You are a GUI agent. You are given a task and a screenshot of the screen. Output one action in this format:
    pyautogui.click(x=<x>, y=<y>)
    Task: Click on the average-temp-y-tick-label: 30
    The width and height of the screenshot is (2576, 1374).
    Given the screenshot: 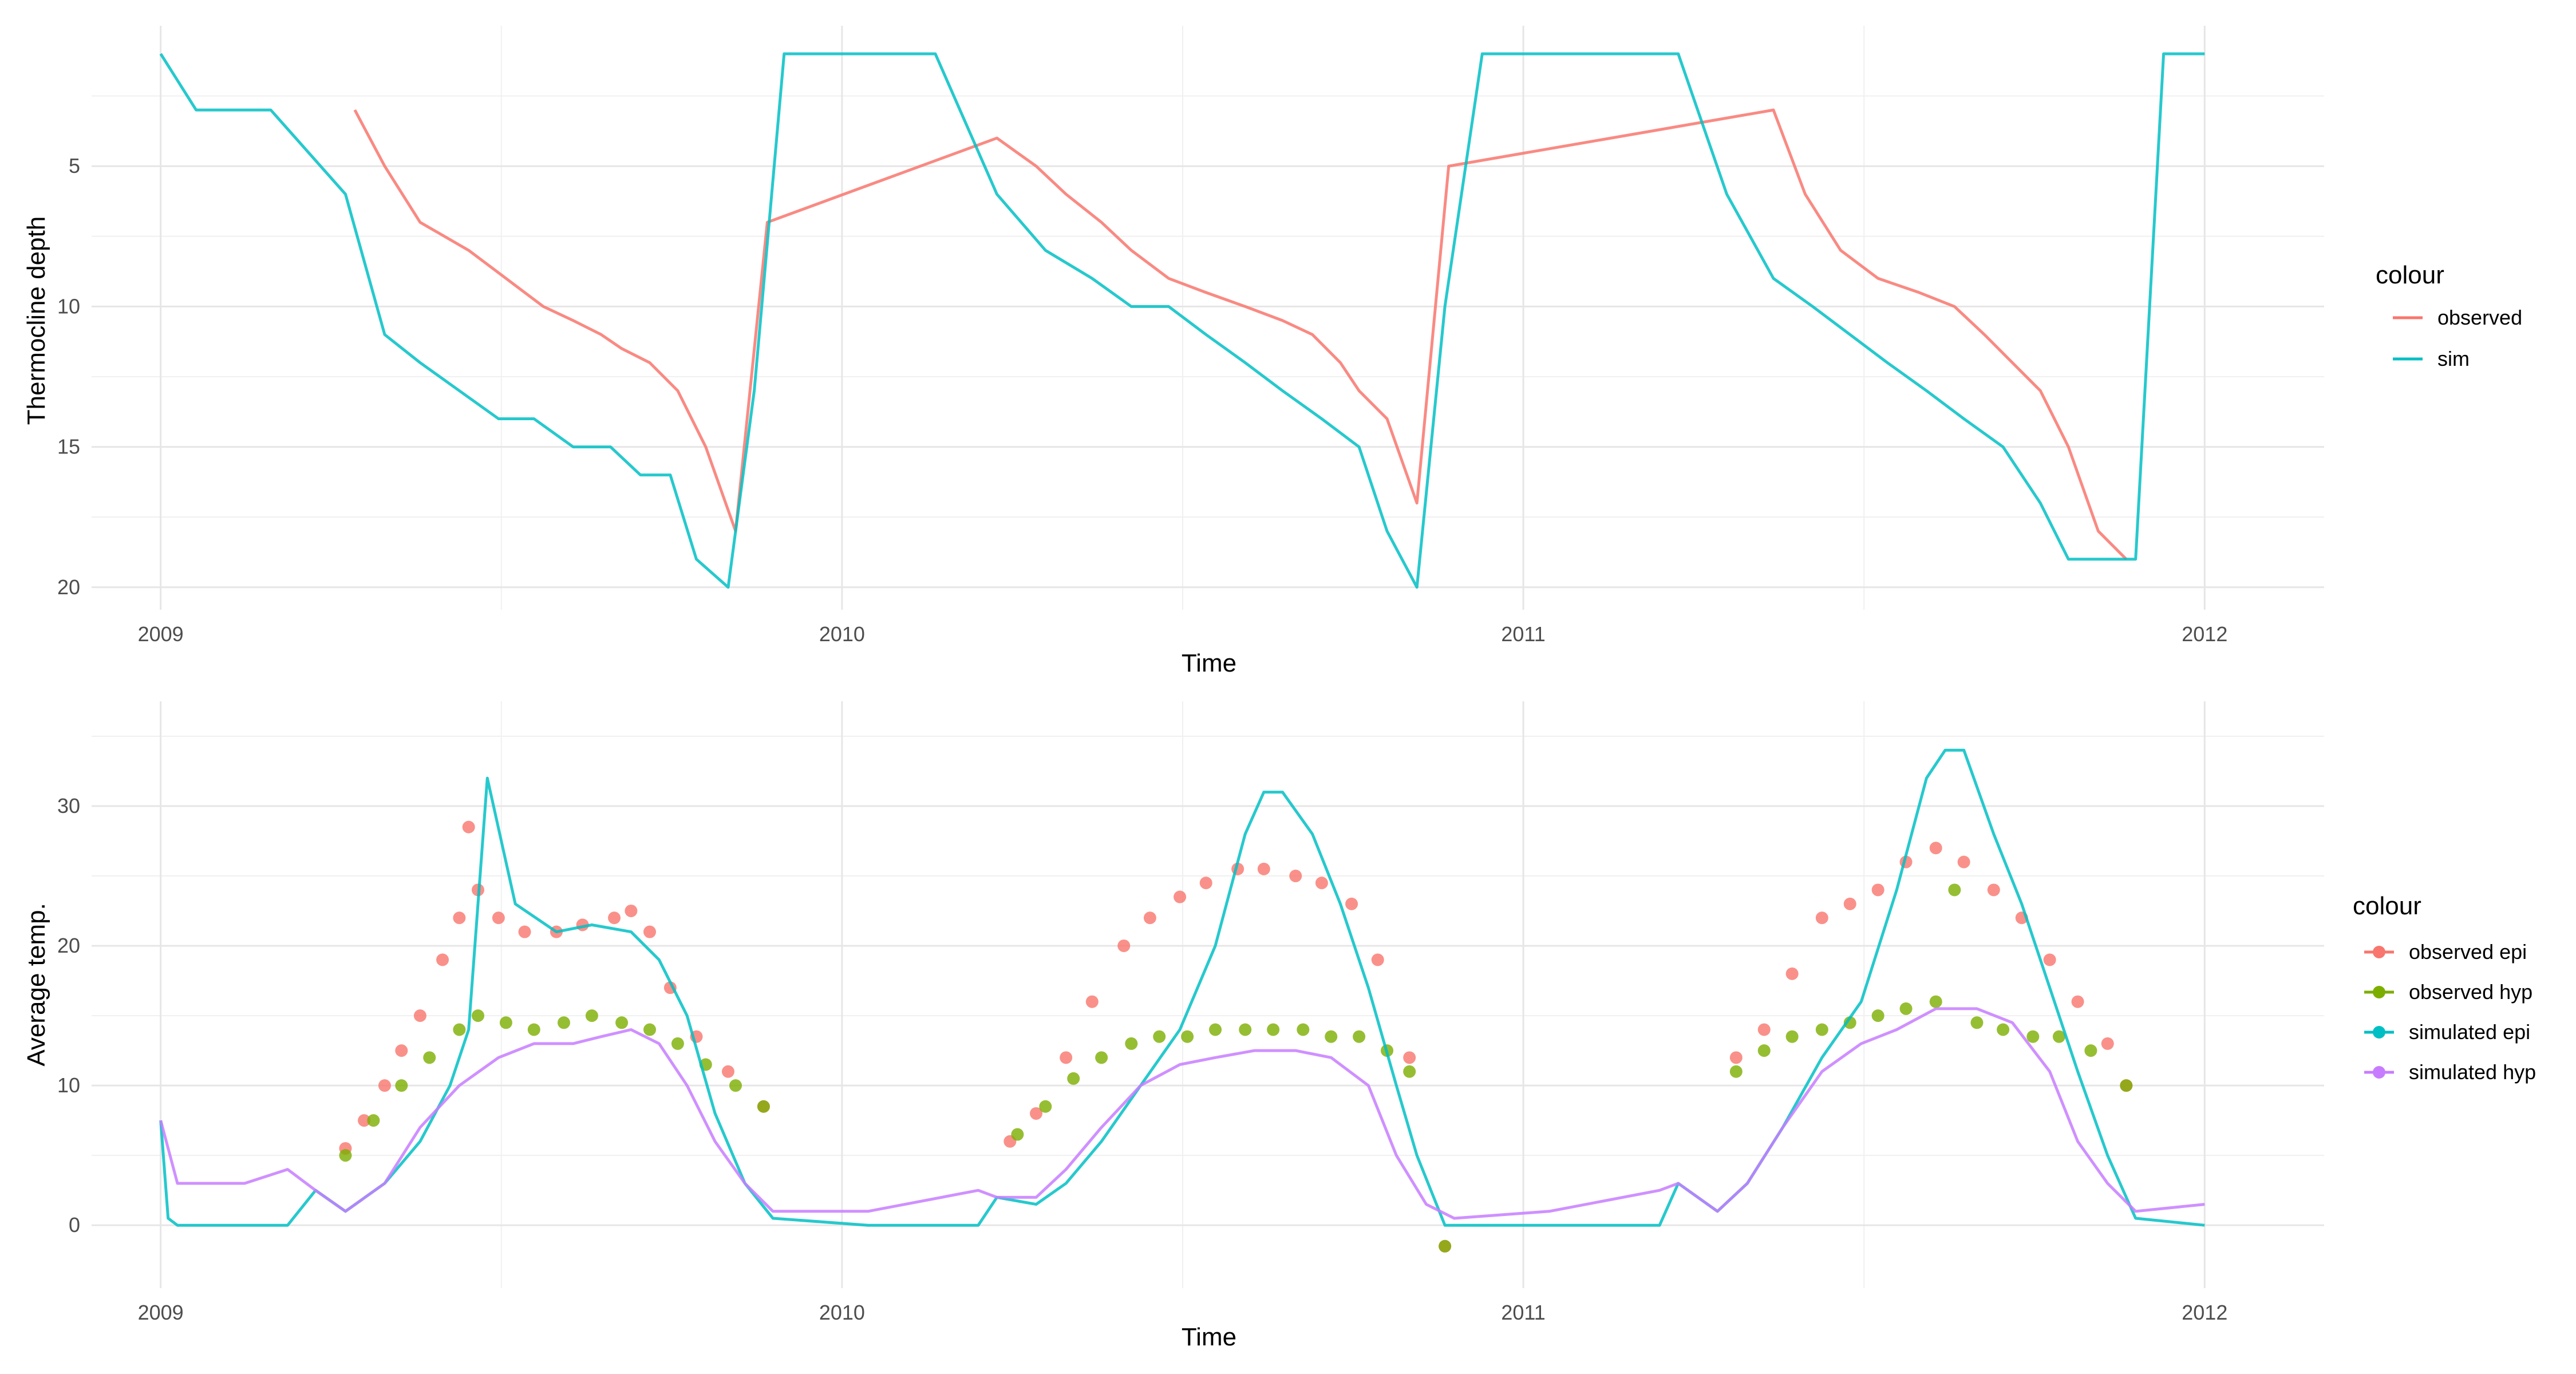 What is the action you would take?
    pyautogui.click(x=68, y=806)
    